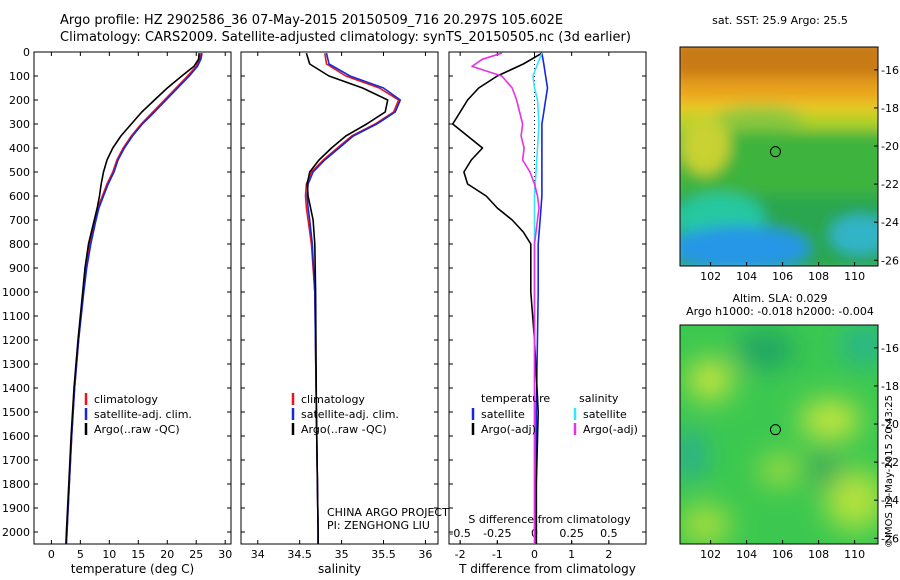 The height and width of the screenshot is (580, 900). What do you see at coordinates (515, 398) in the screenshot?
I see `legend-title: temperature` at bounding box center [515, 398].